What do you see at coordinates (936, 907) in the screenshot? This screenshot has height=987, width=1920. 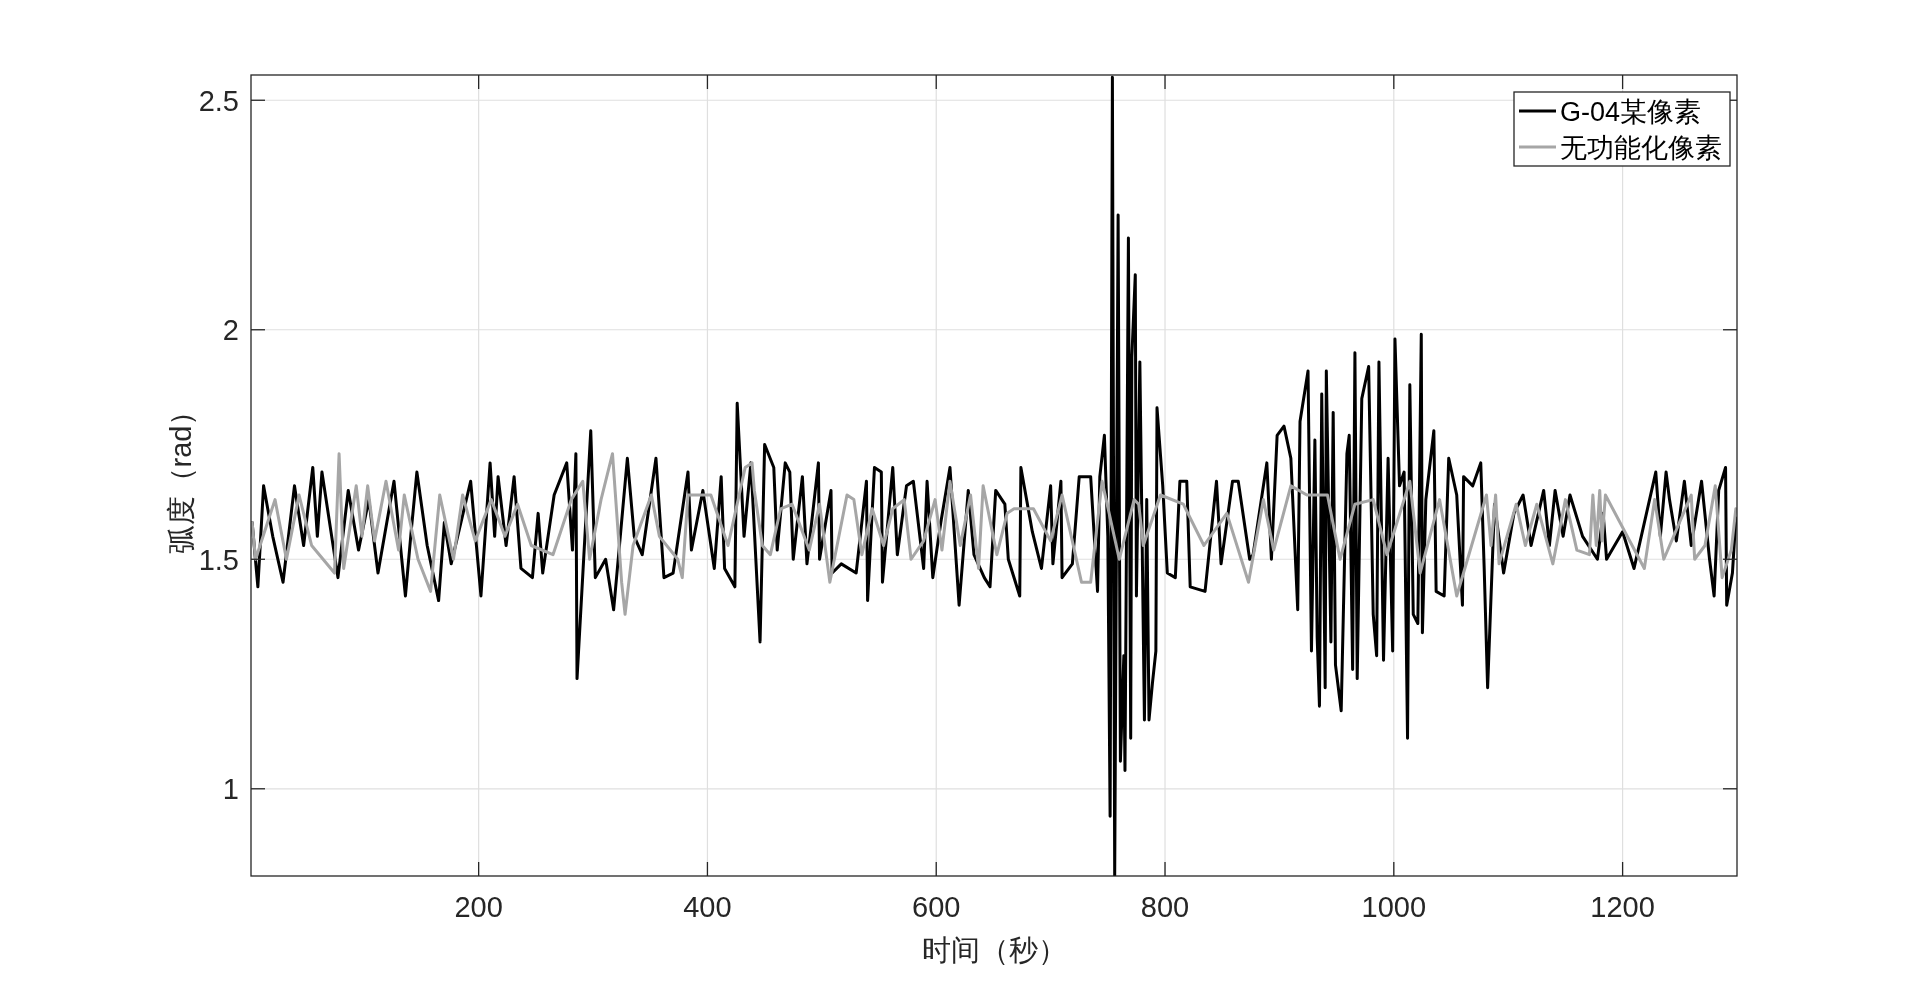 I see `x-tick-label: 600` at bounding box center [936, 907].